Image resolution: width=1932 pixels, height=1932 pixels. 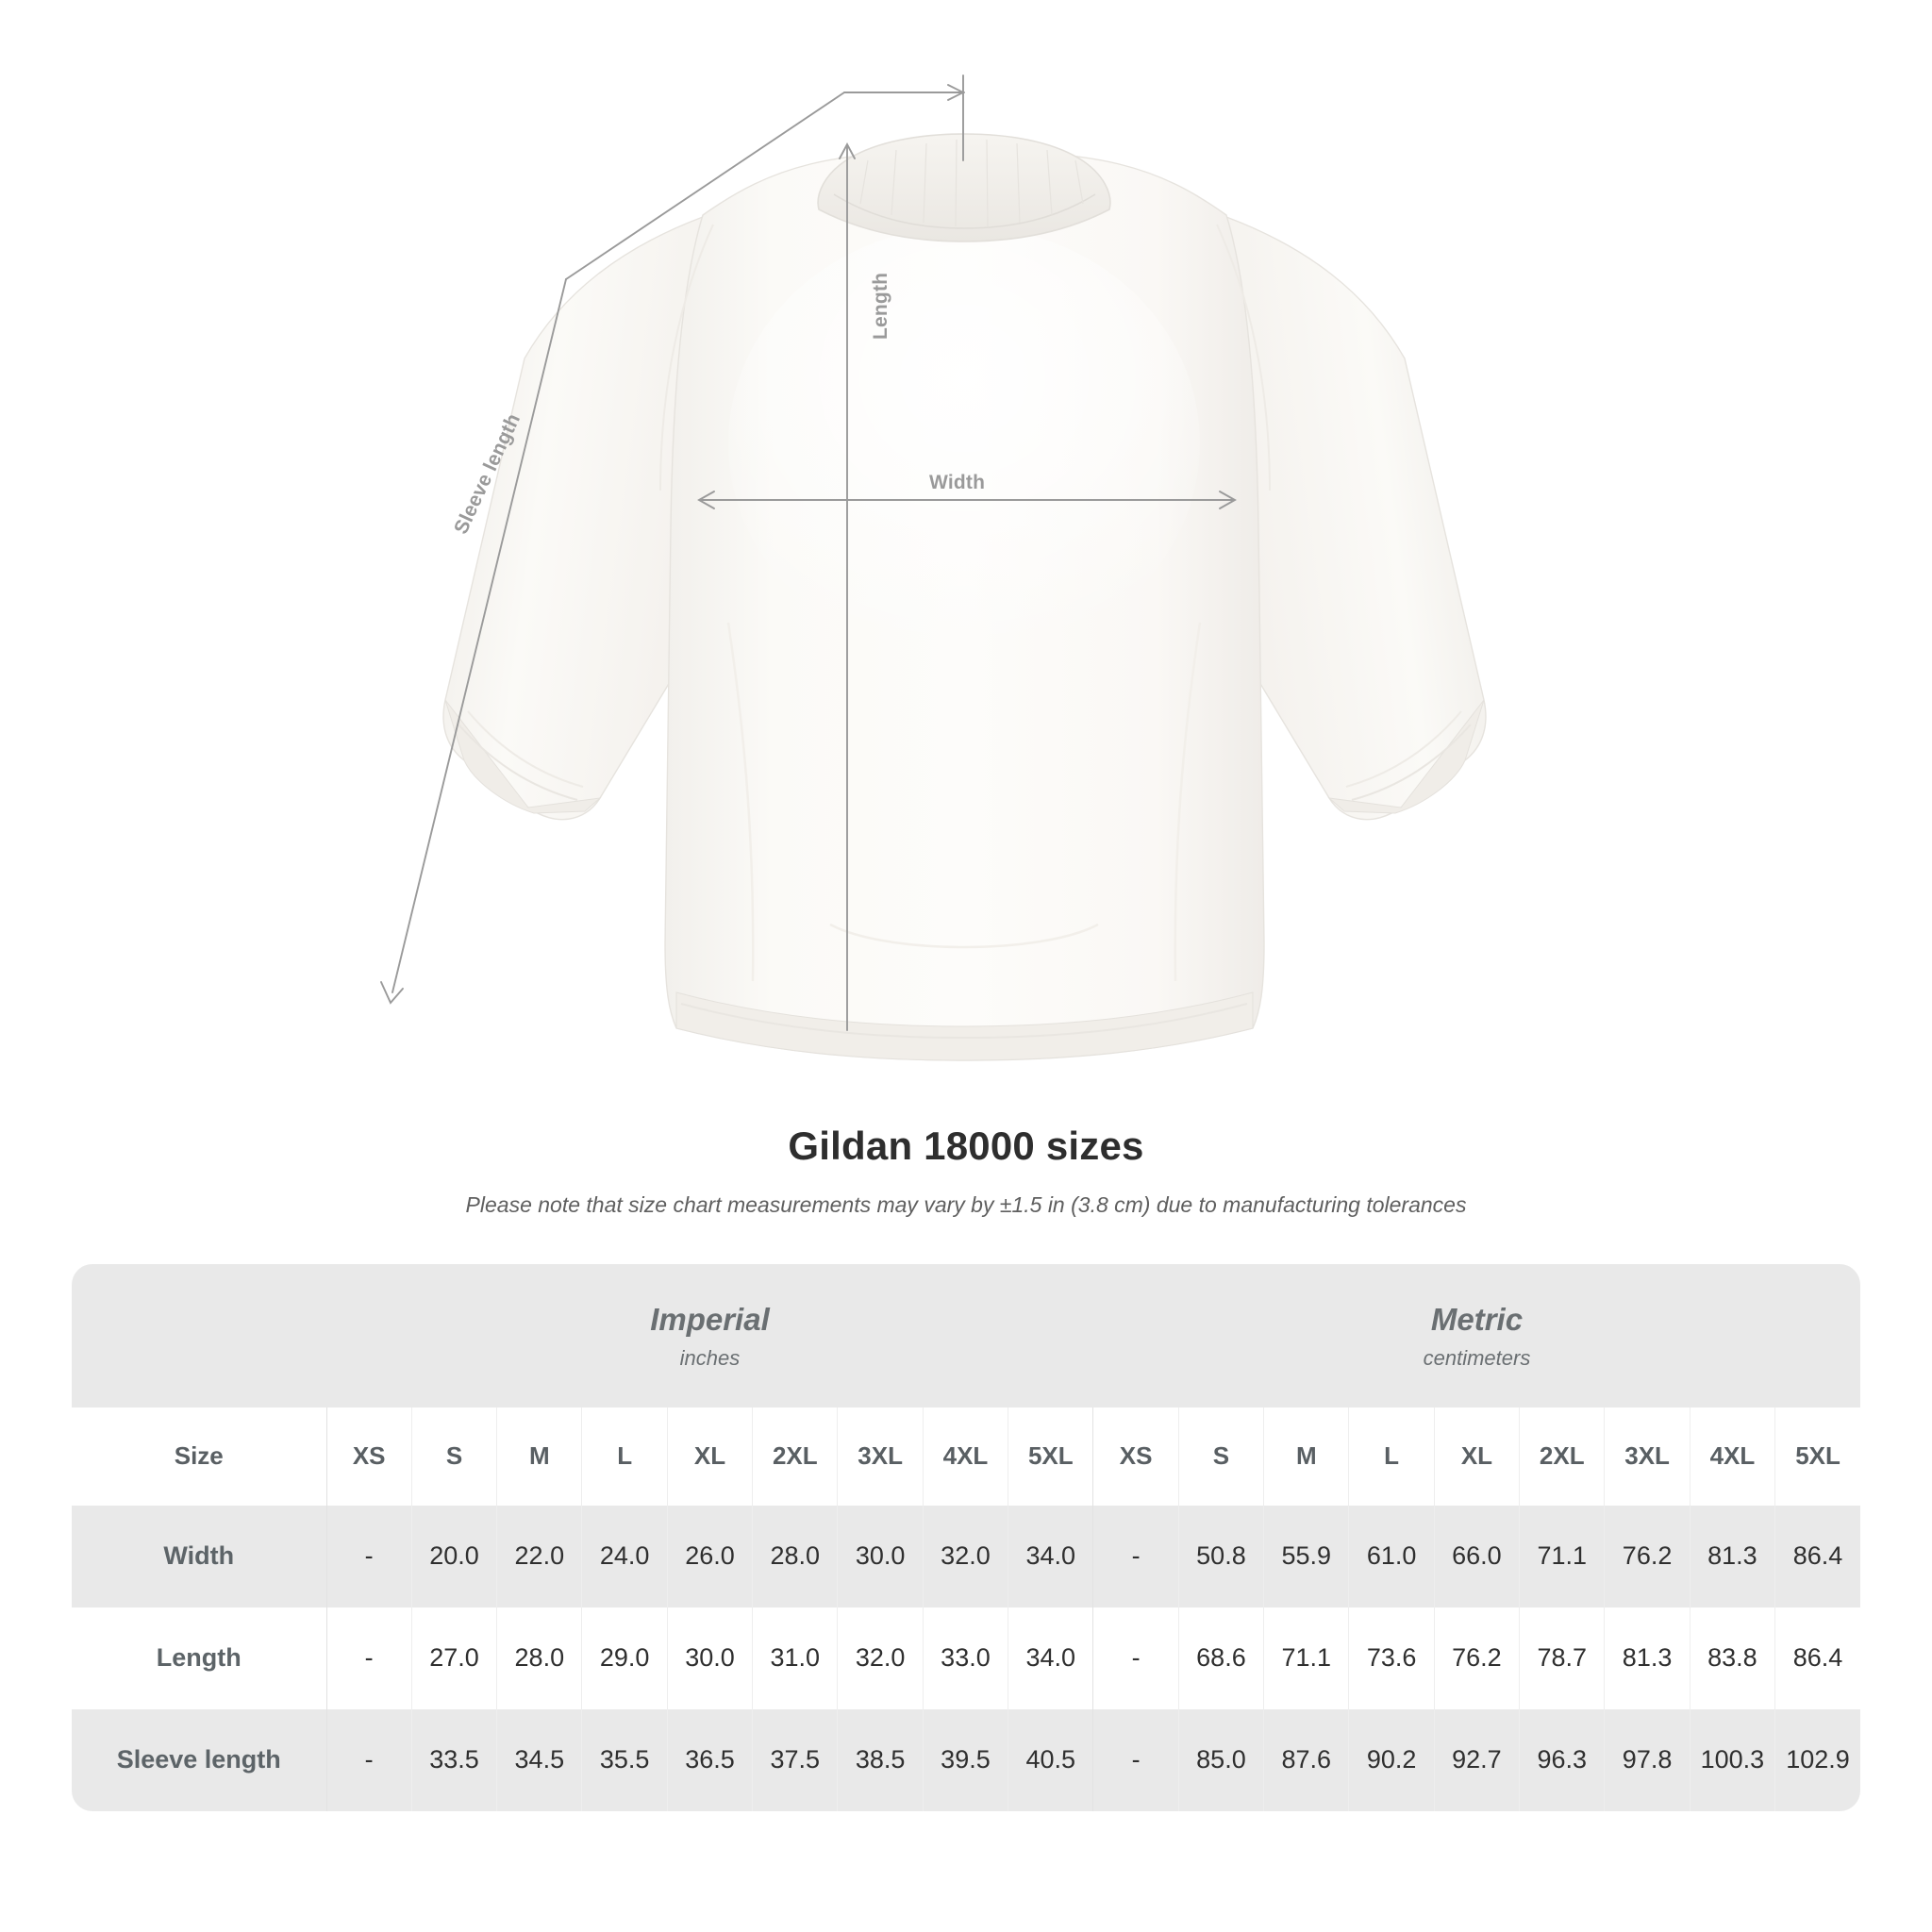 I want to click on size-header-metric-5xl: 5XL, so click(x=1817, y=1456).